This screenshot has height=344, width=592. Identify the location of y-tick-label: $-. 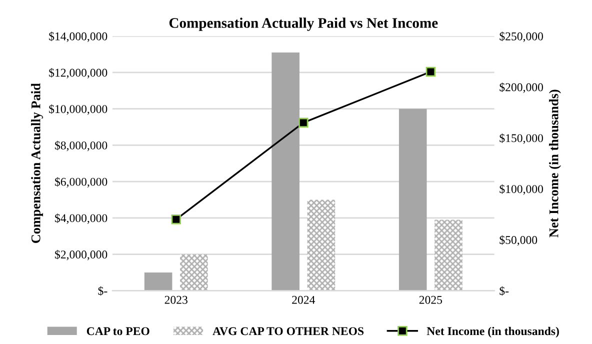
(103, 291).